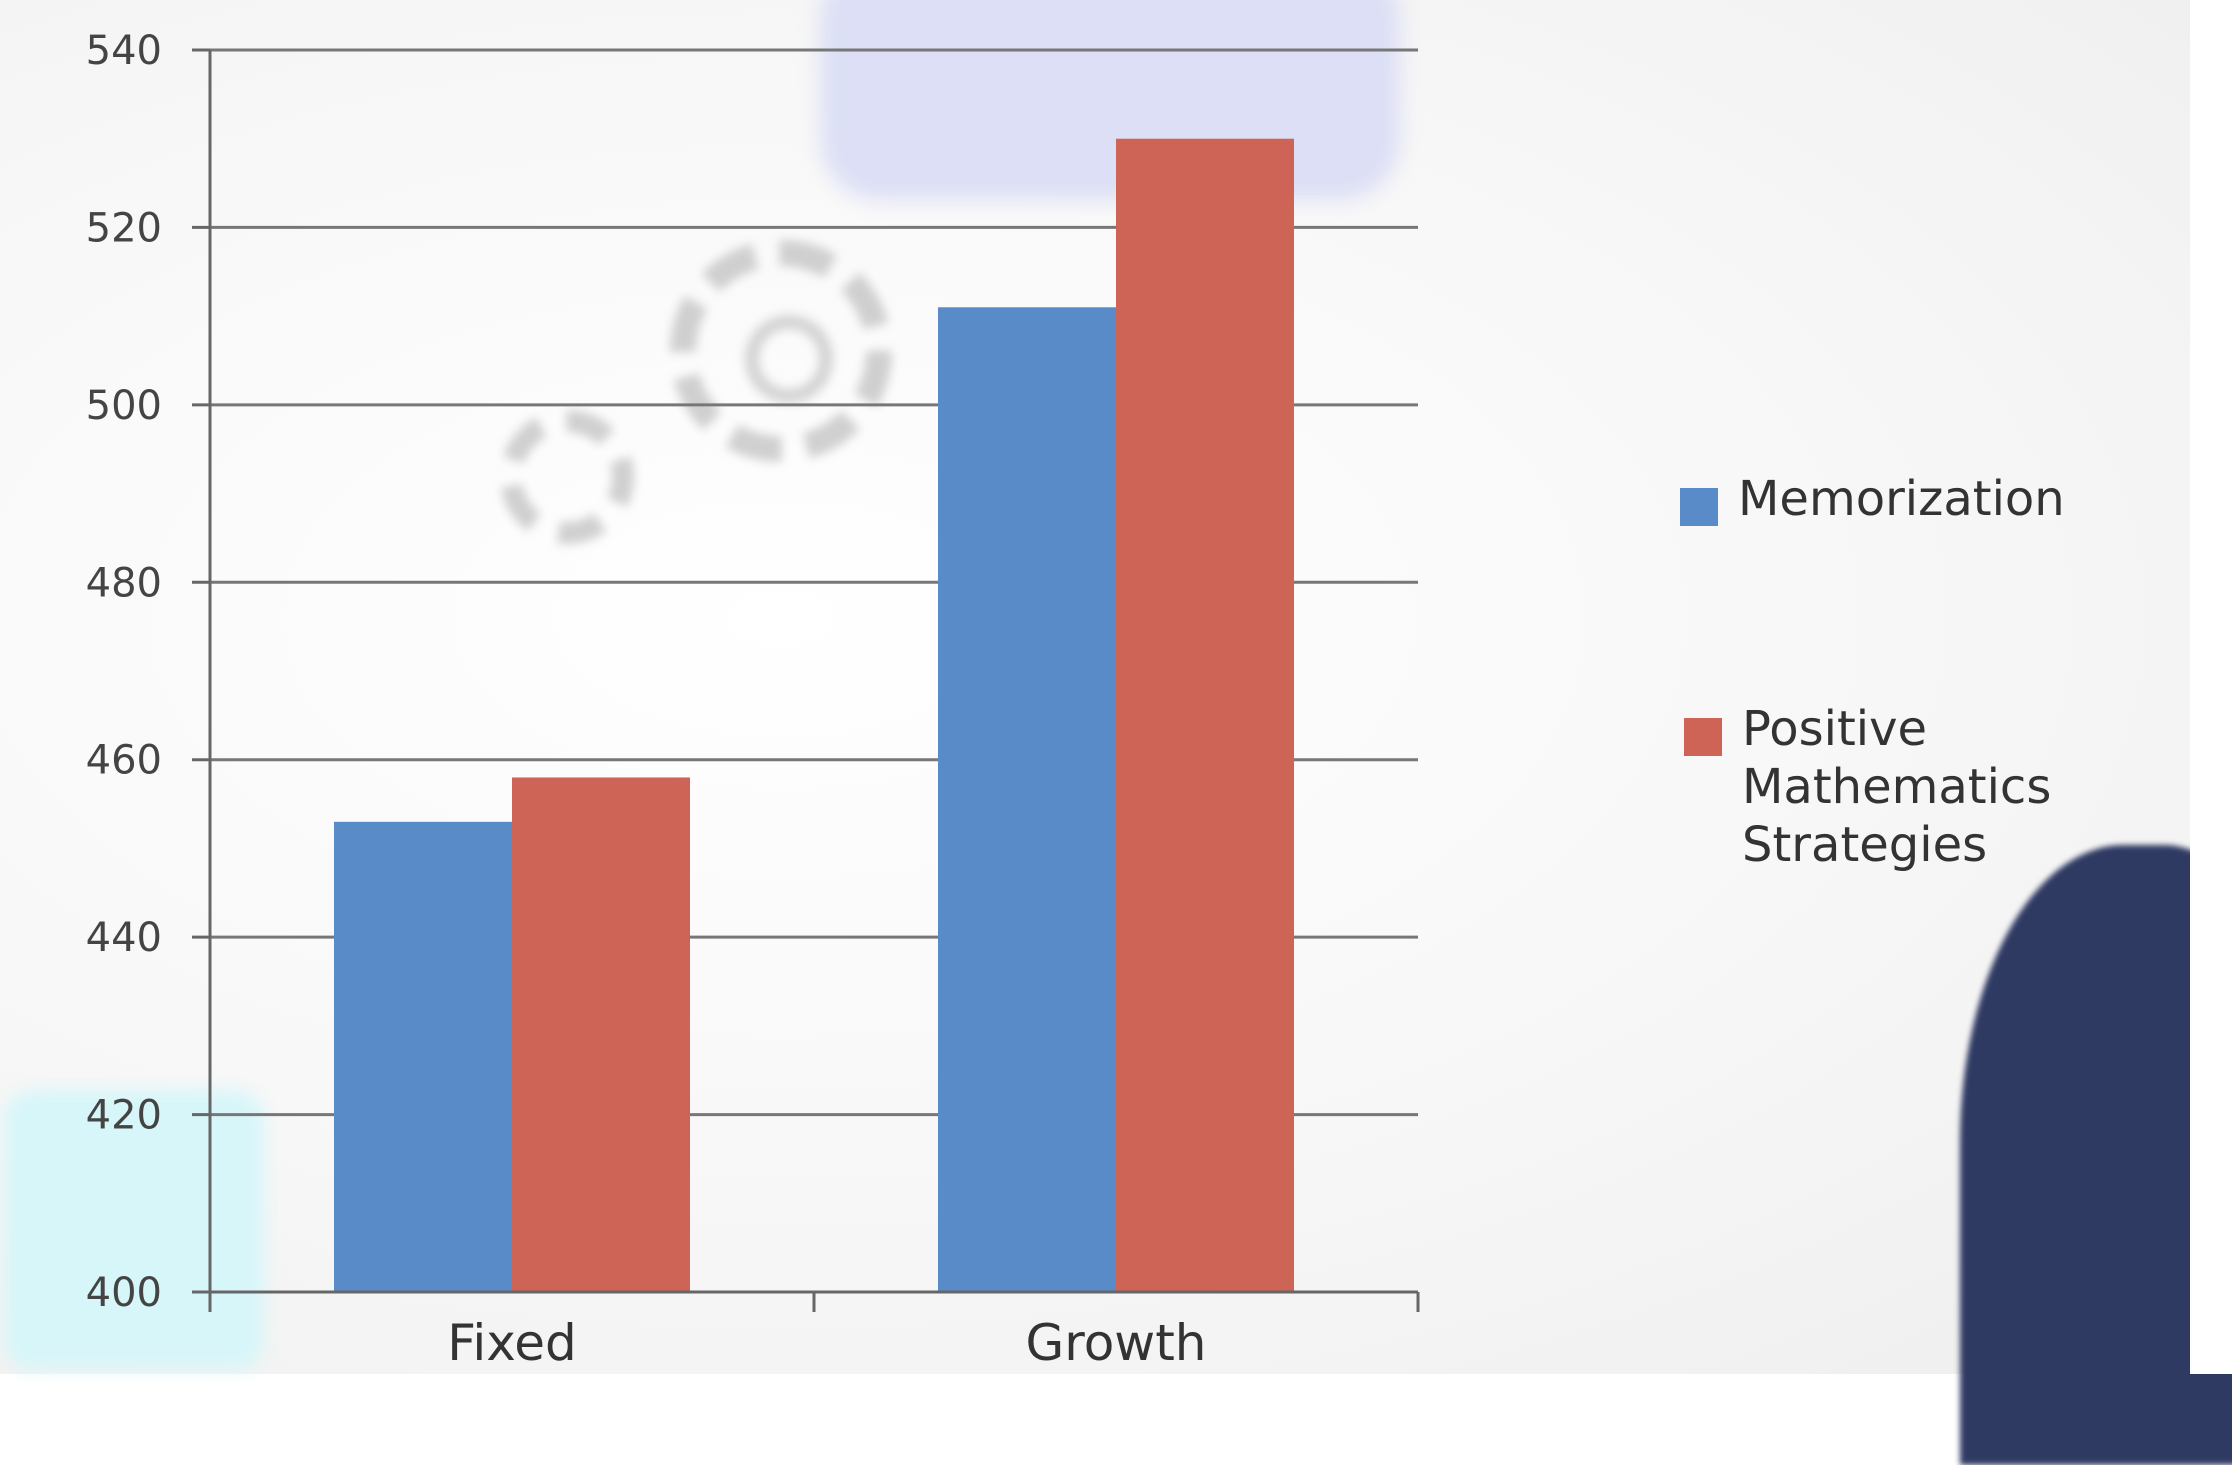 The height and width of the screenshot is (1465, 2232). Describe the element at coordinates (1110, 100) in the screenshot. I see `background-blue-shape` at that location.